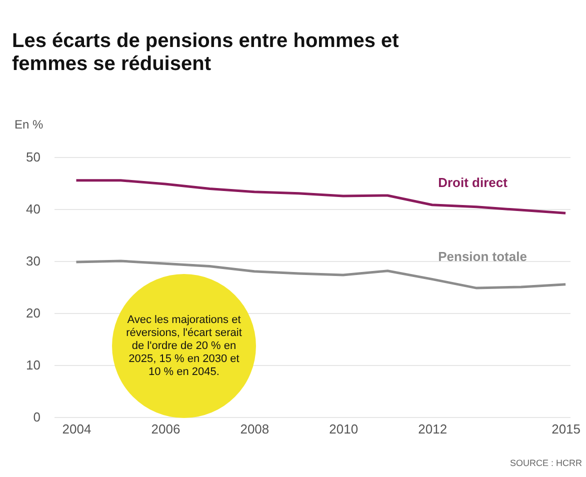 This screenshot has height=477, width=586. I want to click on y-axis-title: En %, so click(29, 125).